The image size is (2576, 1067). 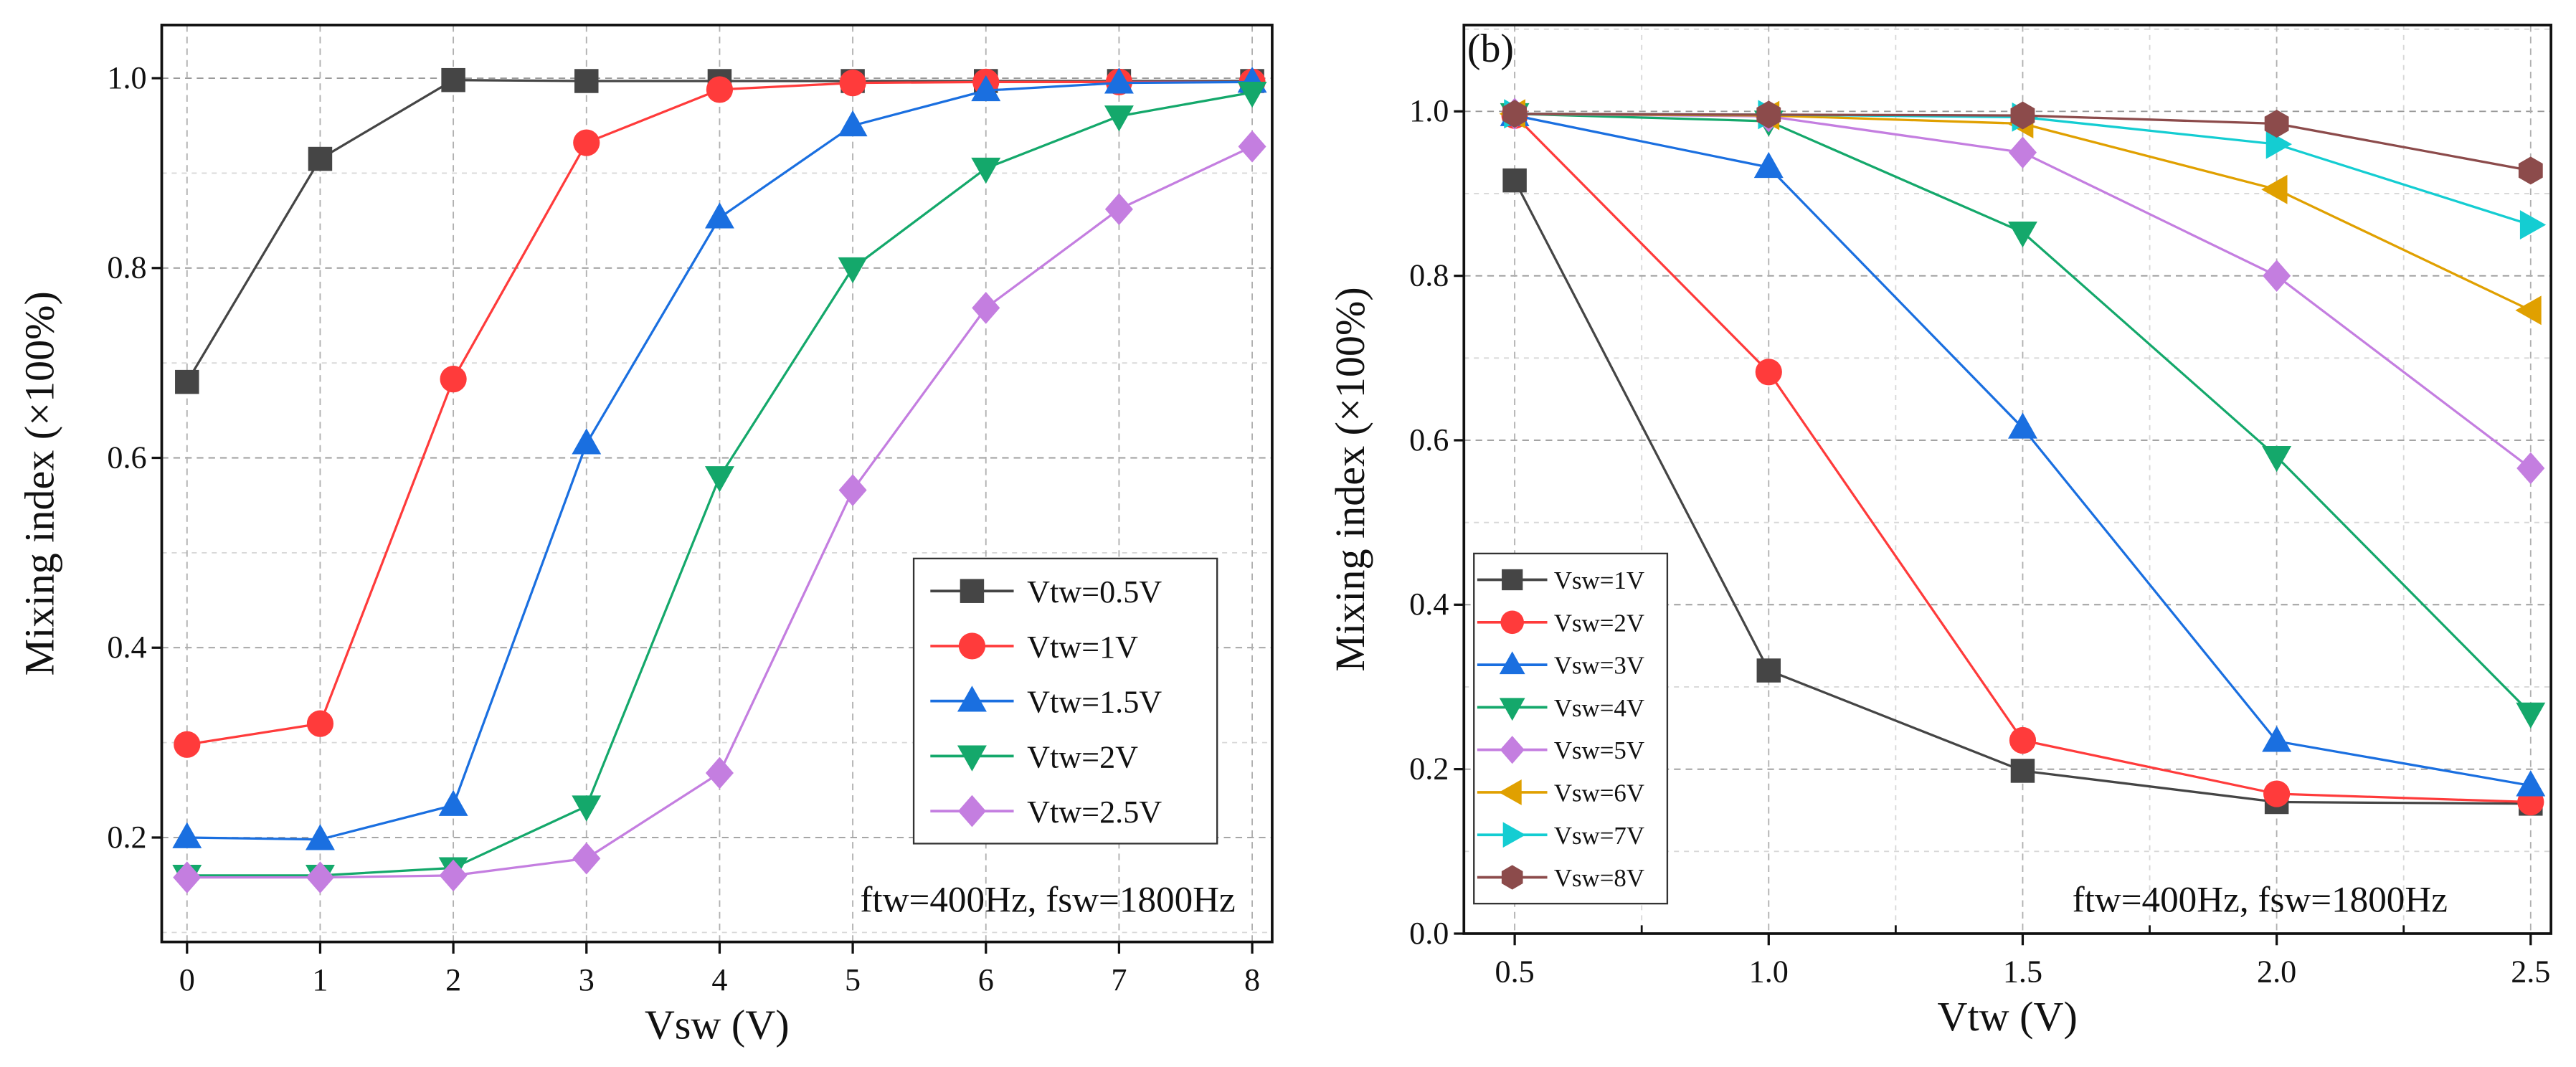 What do you see at coordinates (2022, 142) in the screenshot?
I see `series-vsw-8v` at bounding box center [2022, 142].